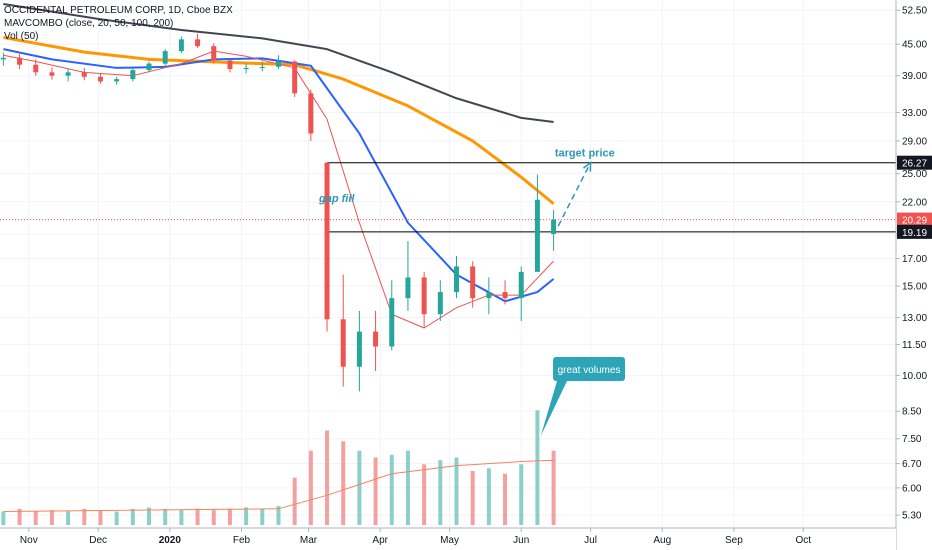 This screenshot has height=550, width=932. What do you see at coordinates (803, 540) in the screenshot?
I see `time-tick-label: Oct` at bounding box center [803, 540].